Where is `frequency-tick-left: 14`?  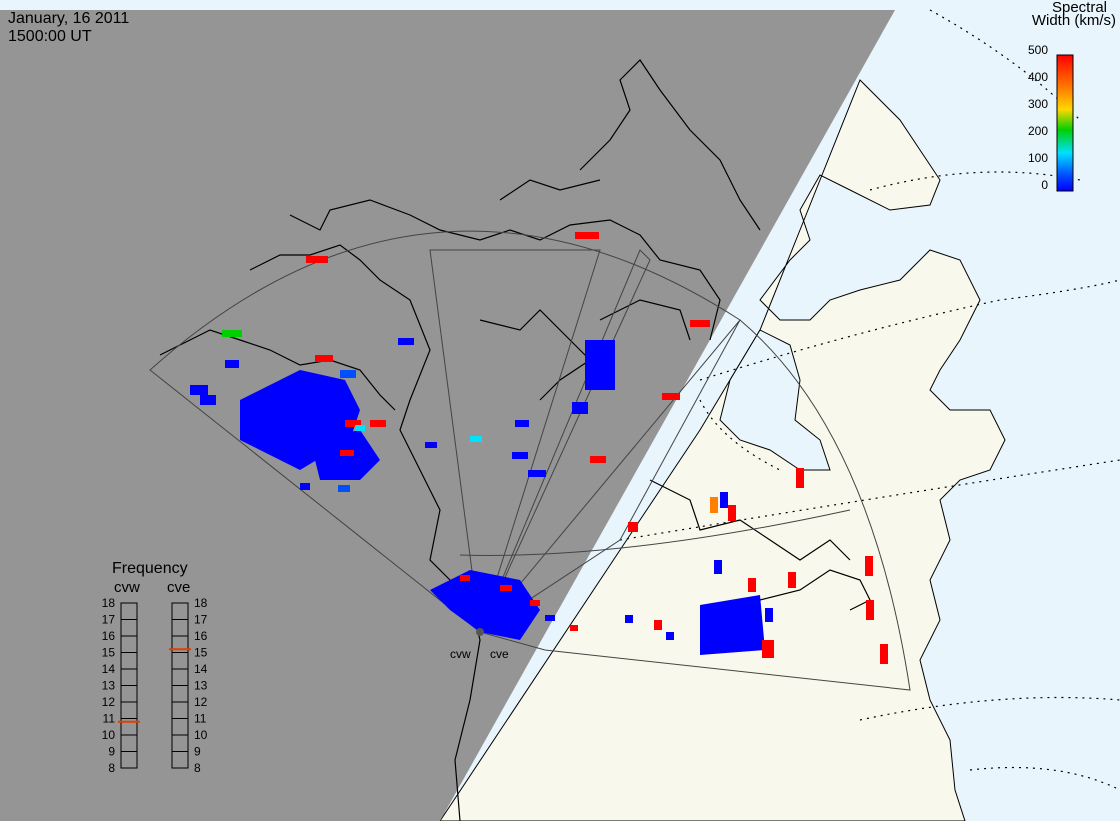
frequency-tick-left: 14 is located at coordinates (109, 669).